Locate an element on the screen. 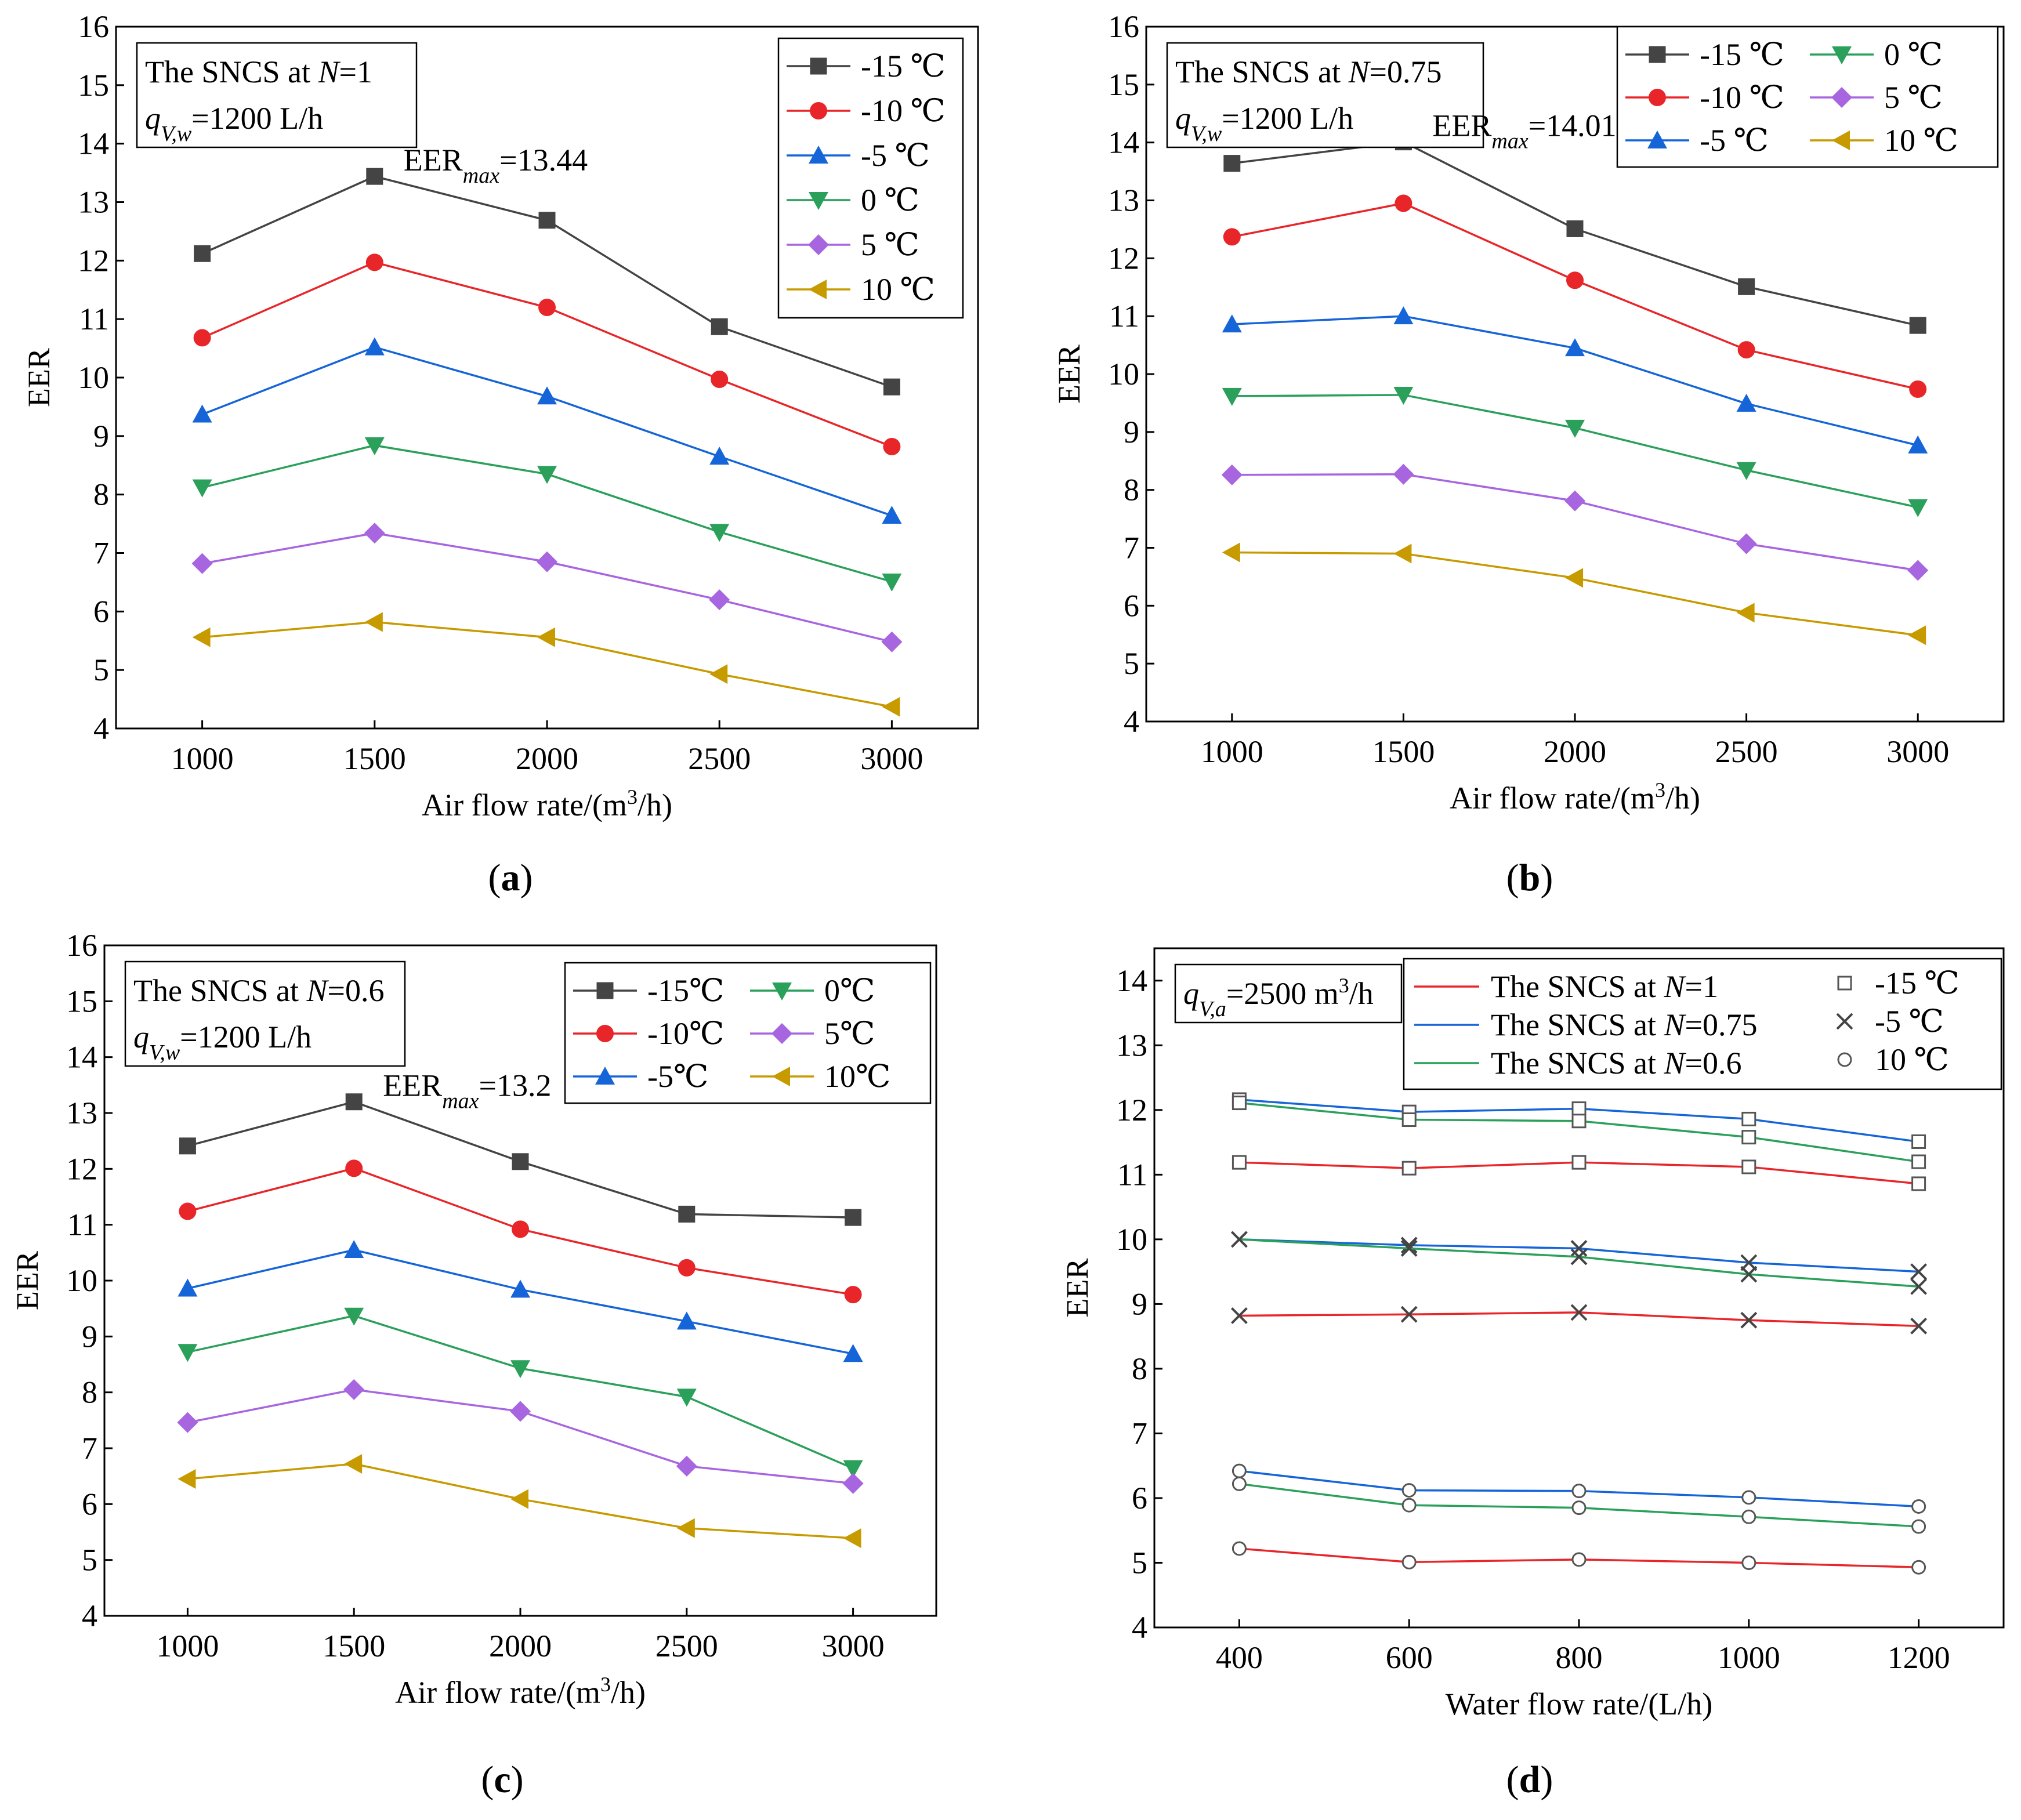  peak-annotation: EERmax=14.01 is located at coordinates (1524, 131).